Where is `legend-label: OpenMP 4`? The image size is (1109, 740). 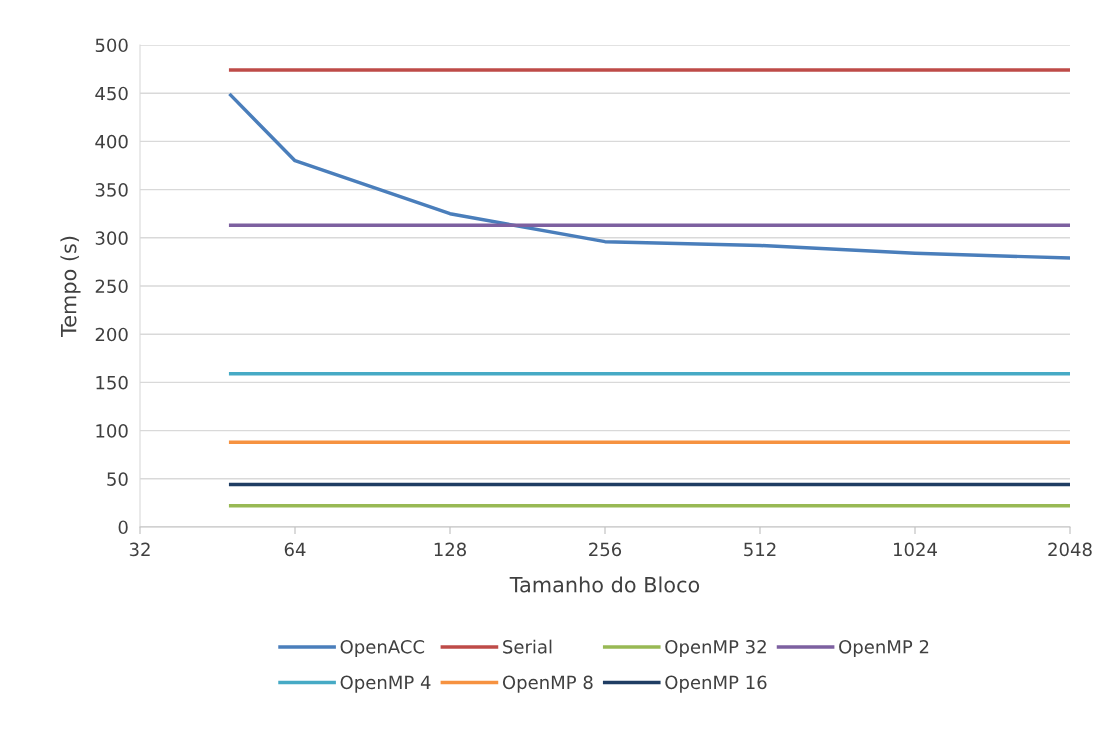 legend-label: OpenMP 4 is located at coordinates (385, 684).